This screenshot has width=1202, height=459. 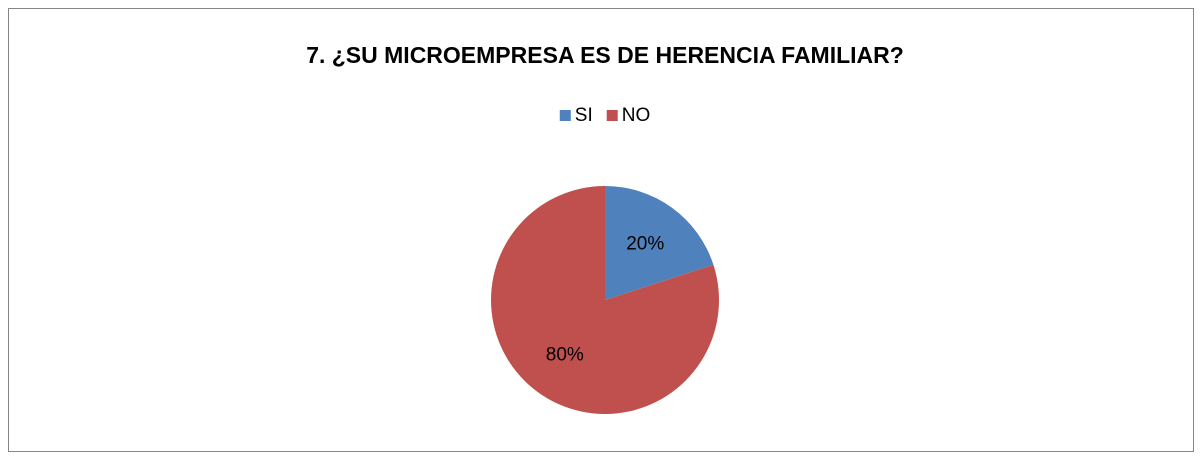 I want to click on legend-label: SI, so click(x=584, y=115).